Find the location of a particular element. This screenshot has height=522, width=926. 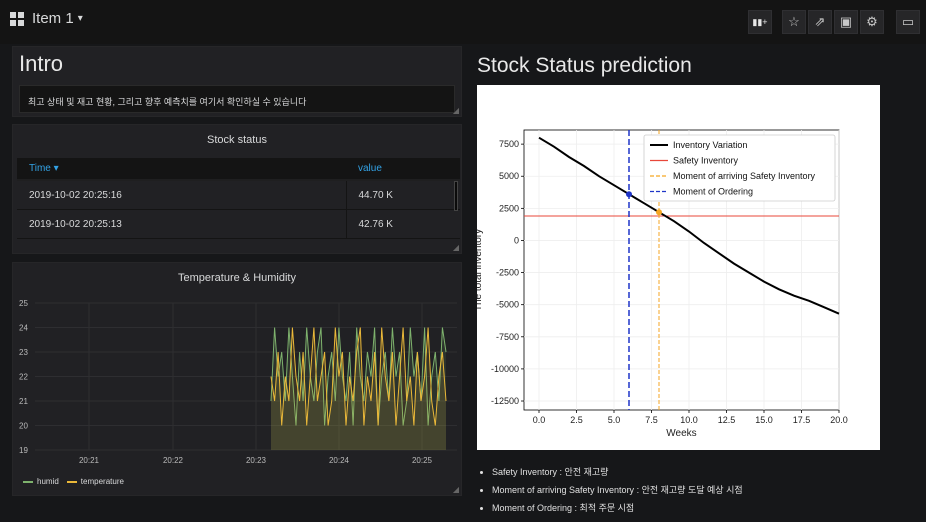

inventory-variation-line is located at coordinates (689, 225).